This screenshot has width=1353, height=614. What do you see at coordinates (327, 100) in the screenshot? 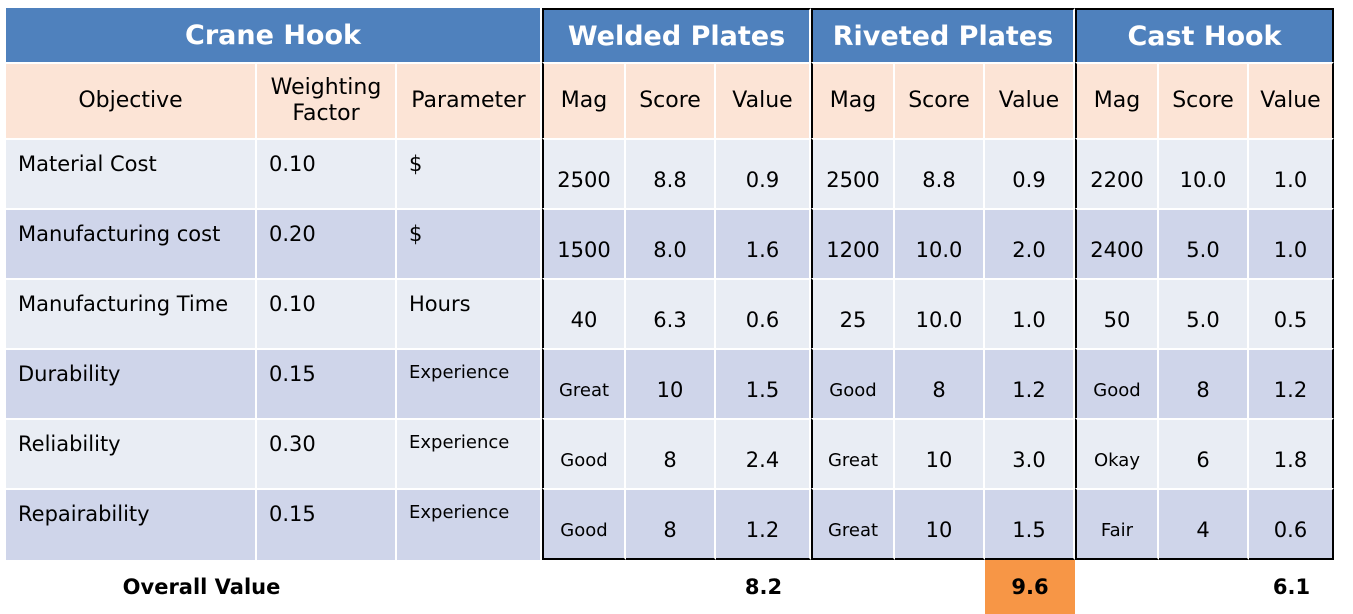
I see `header-weighting-factor: Weighting Factor` at bounding box center [327, 100].